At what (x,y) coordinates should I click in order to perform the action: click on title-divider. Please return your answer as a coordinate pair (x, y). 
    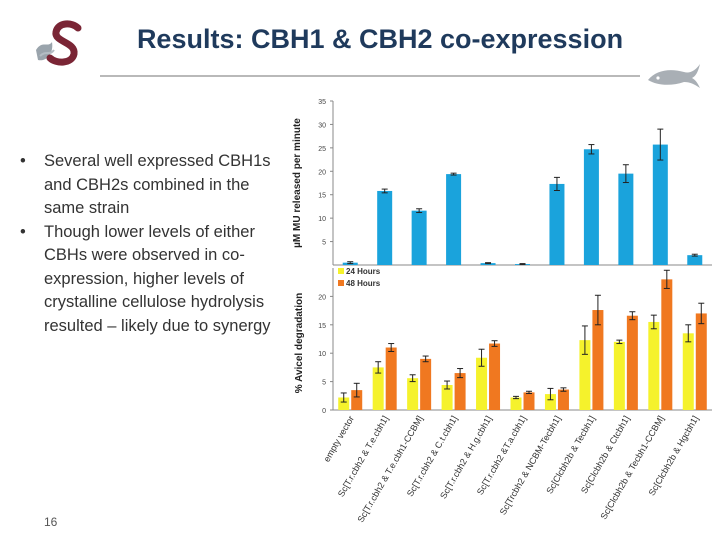
    Looking at the image, I should click on (370, 76).